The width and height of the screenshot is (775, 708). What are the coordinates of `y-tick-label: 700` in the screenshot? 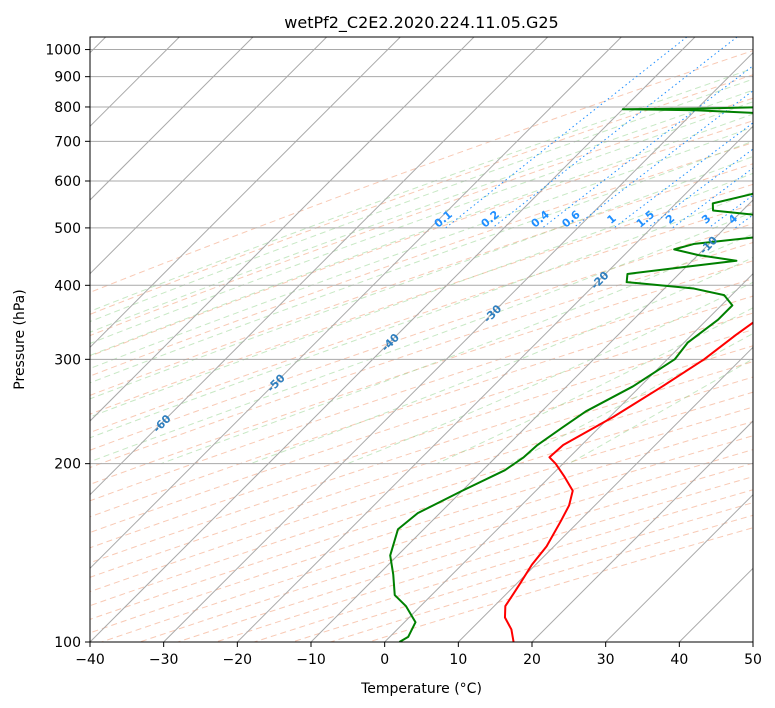 It's located at (67, 142).